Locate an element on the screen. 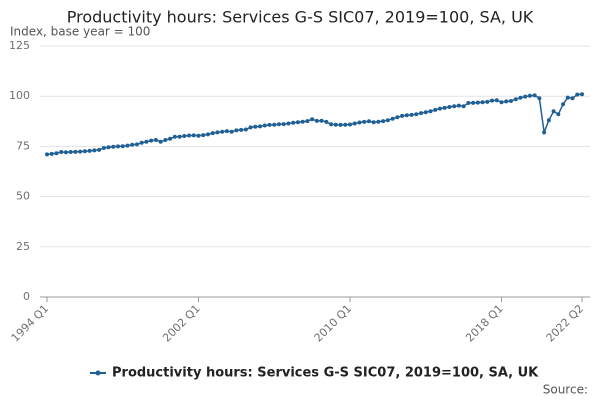 This screenshot has width=600, height=400. x-tick-label: 2022 Q2 is located at coordinates (565, 323).